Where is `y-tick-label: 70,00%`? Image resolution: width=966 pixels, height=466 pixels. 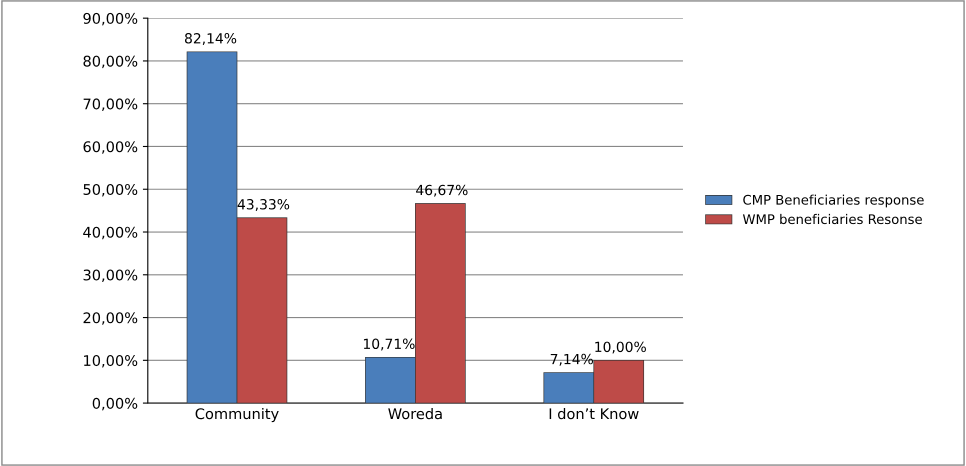
y-tick-label: 70,00% is located at coordinates (111, 104).